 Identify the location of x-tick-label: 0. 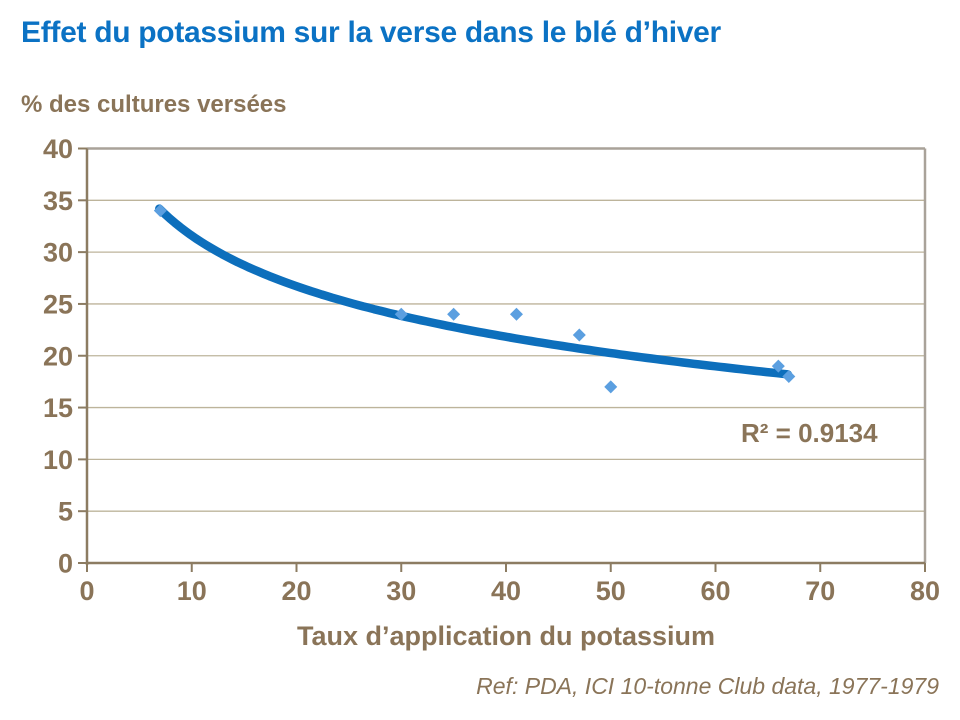
(86, 591).